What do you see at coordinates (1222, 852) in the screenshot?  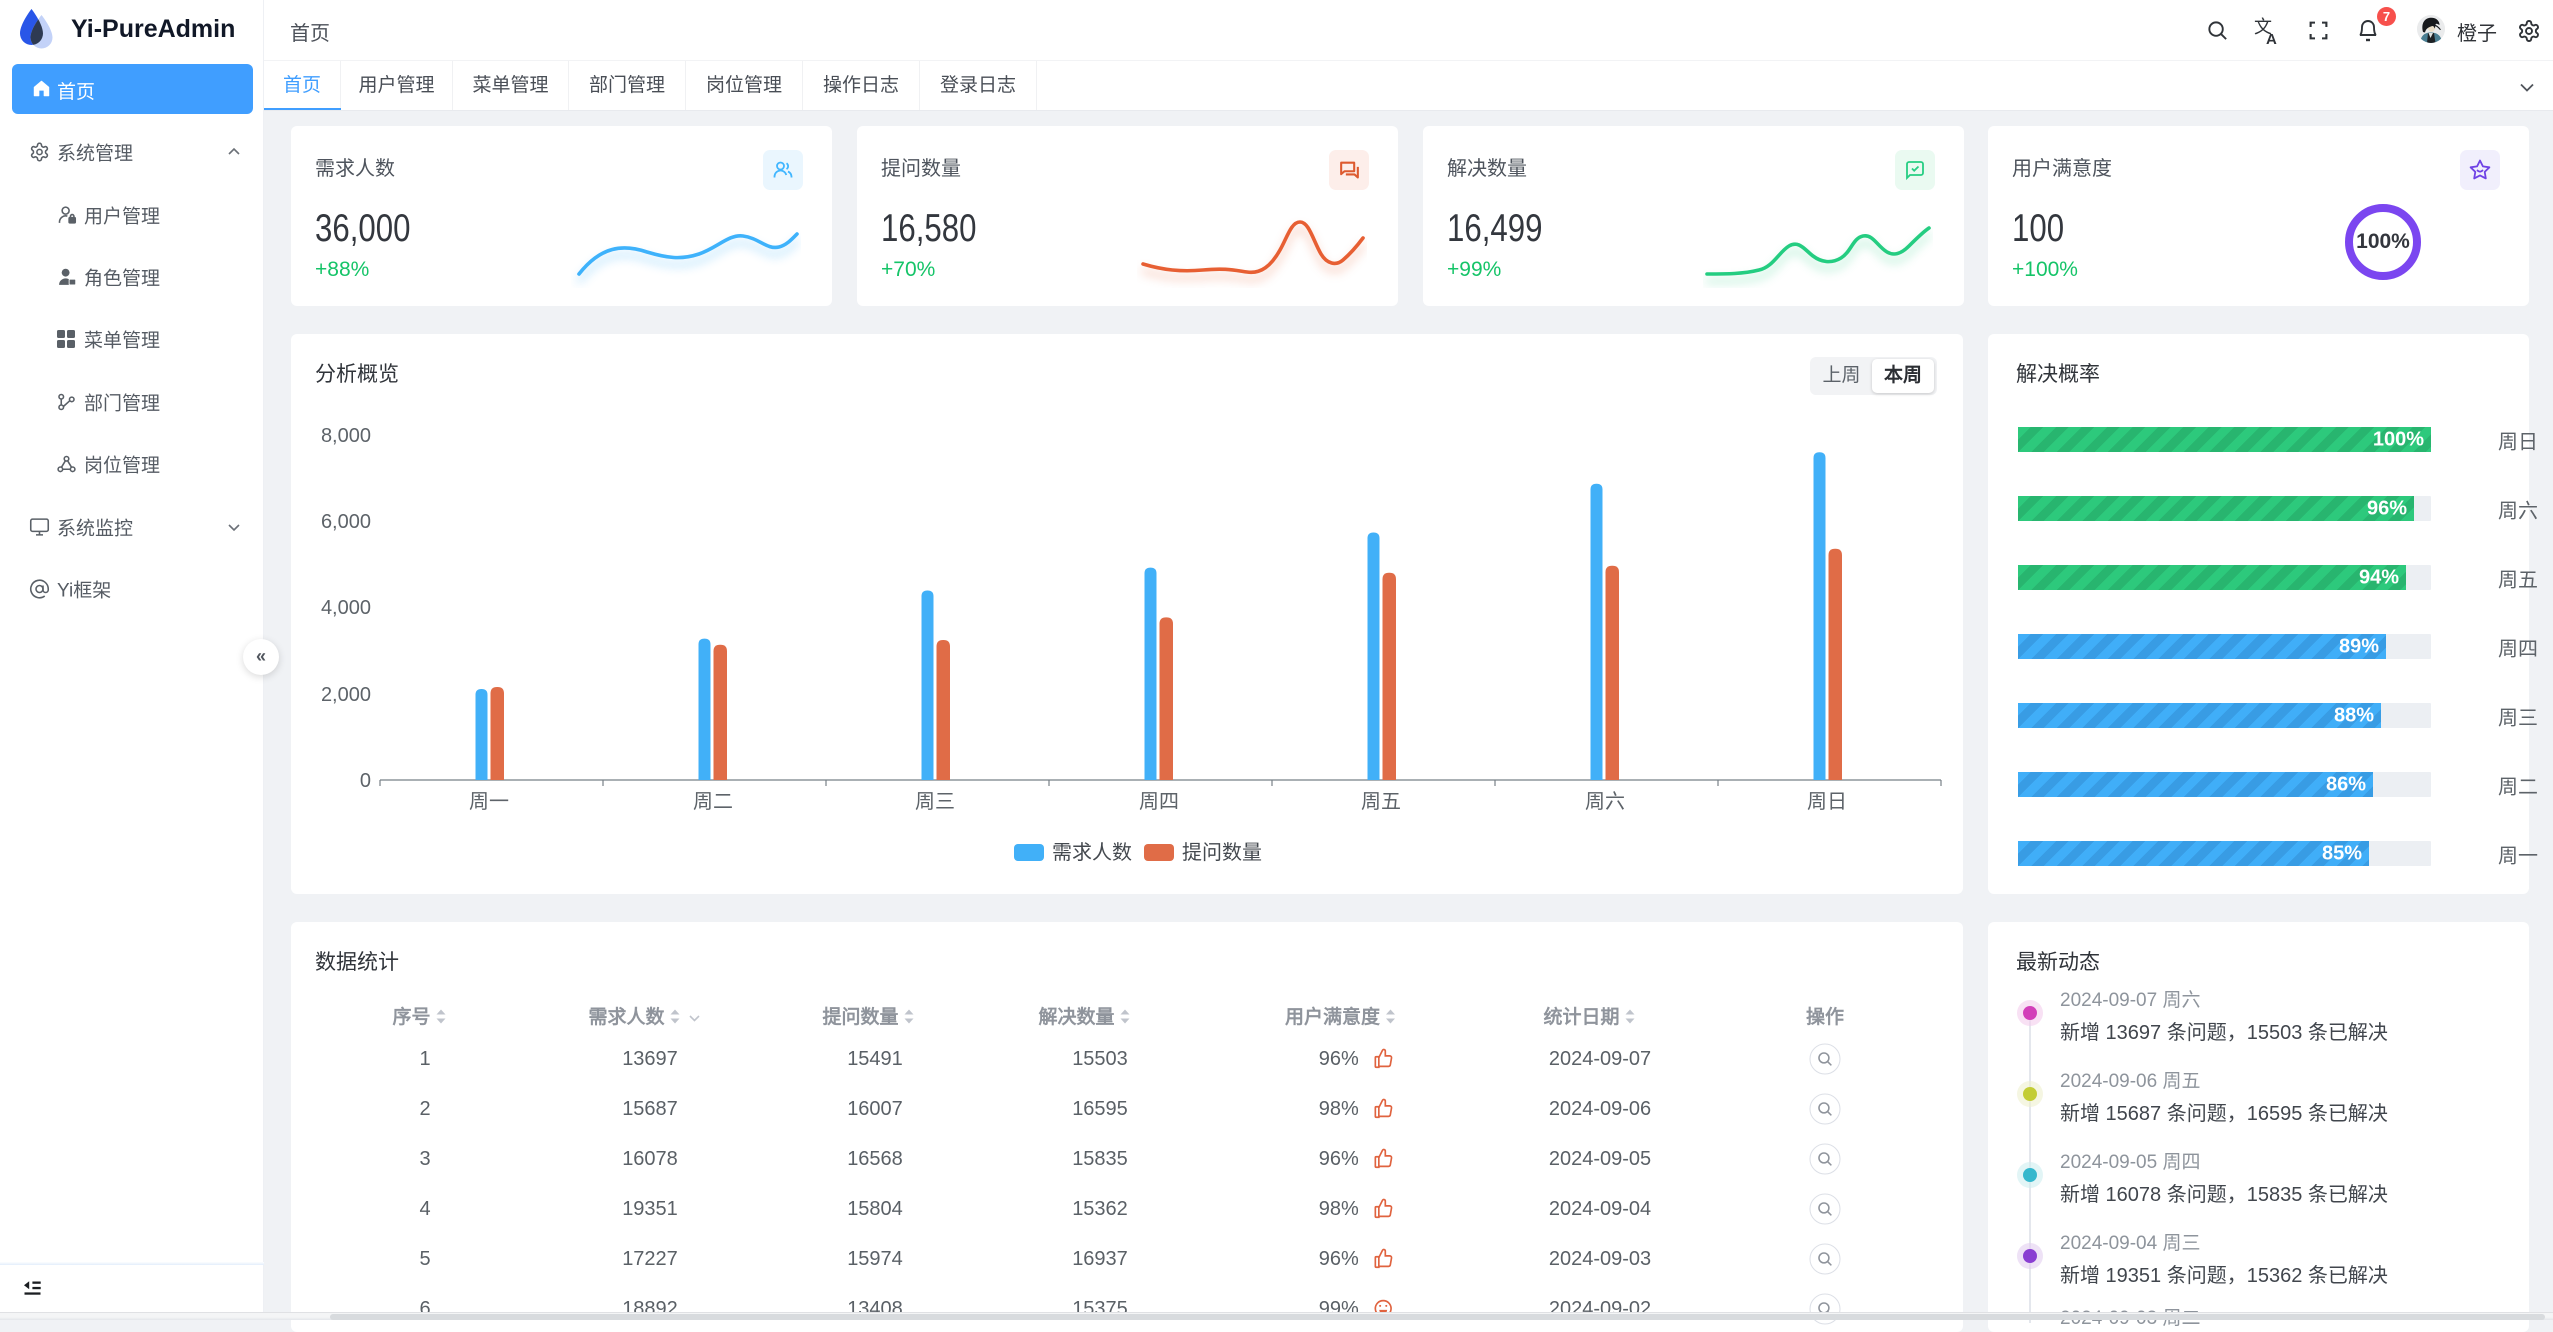 I see `svg-text: 提问数量` at bounding box center [1222, 852].